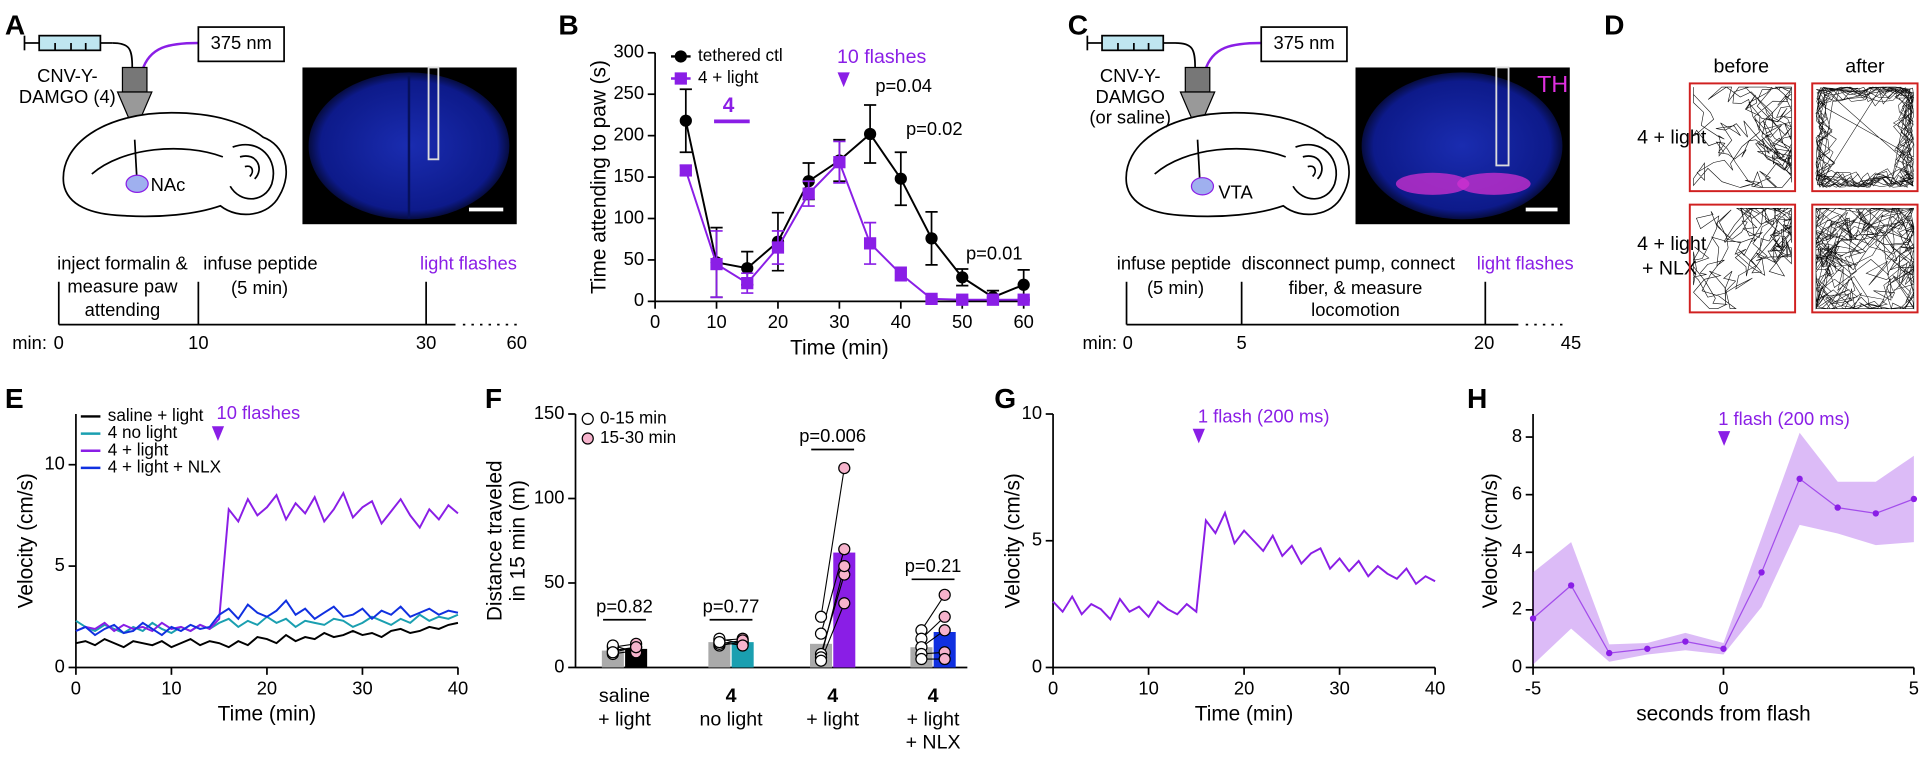 This screenshot has width=1920, height=757. Describe the element at coordinates (198, 342) in the screenshot. I see `timeline-tick-label: 10` at that location.